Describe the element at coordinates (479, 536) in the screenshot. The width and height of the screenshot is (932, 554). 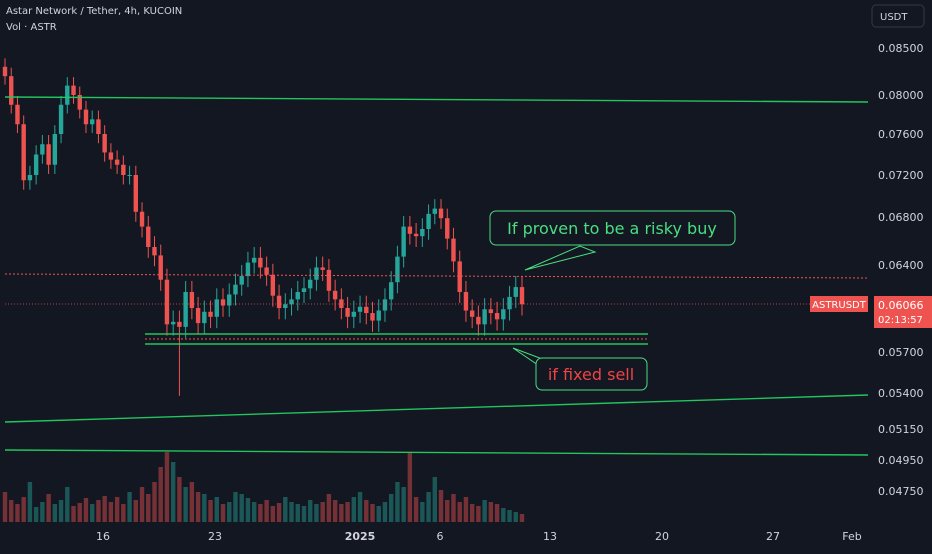
I see `time-axis: 16 23 2025 6 13 20 27 Feb` at that location.